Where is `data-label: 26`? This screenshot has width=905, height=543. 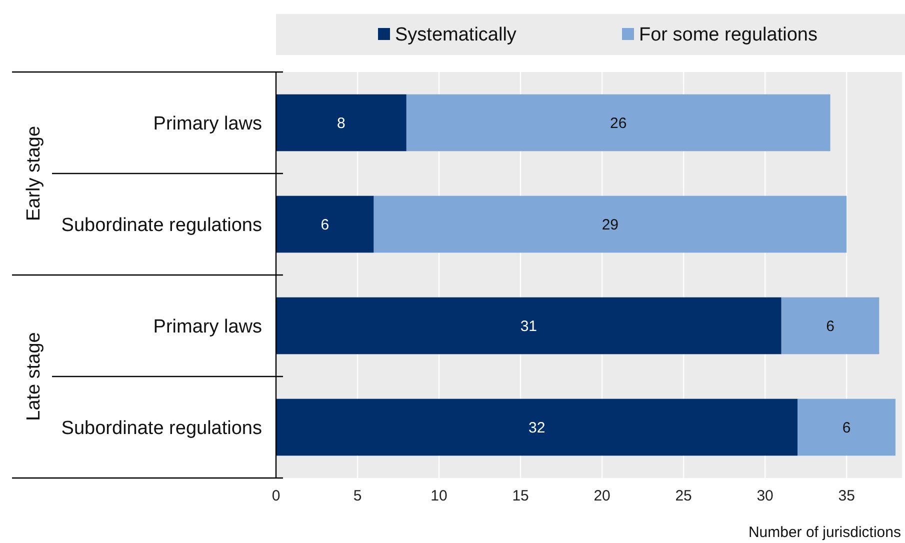 data-label: 26 is located at coordinates (618, 123).